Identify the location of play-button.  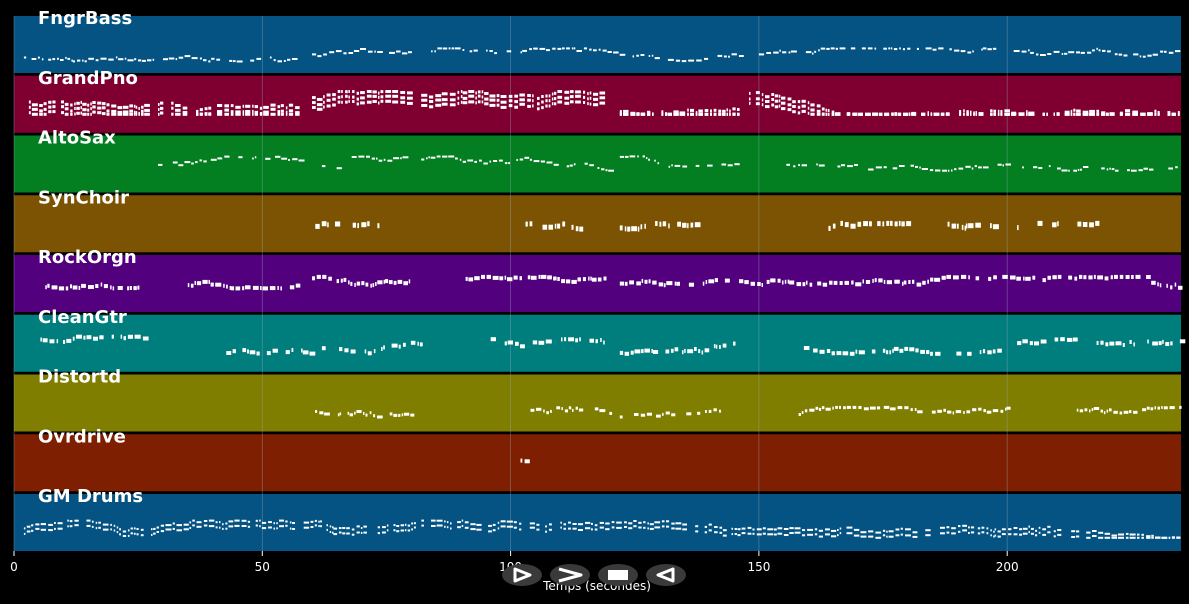
(522, 575).